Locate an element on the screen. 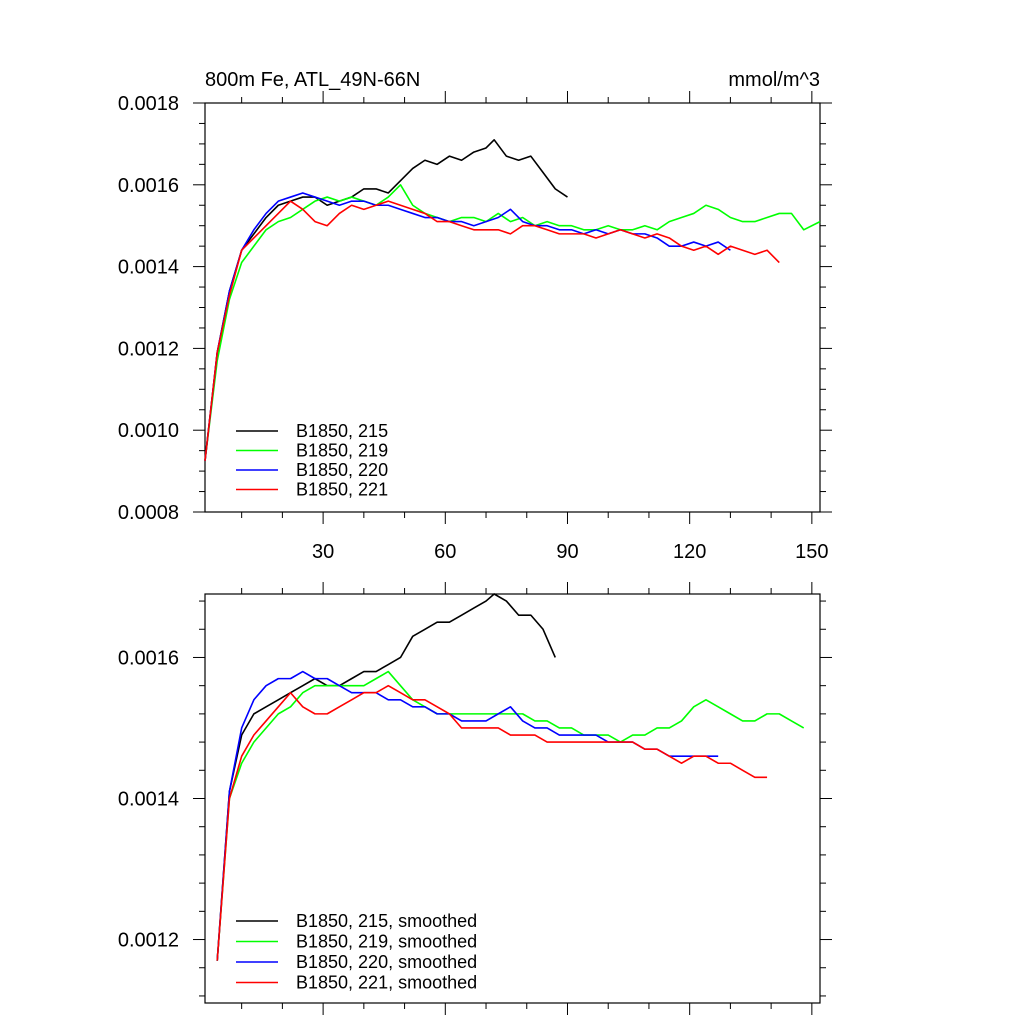  y-tick-label: 0.0018 is located at coordinates (148, 104).